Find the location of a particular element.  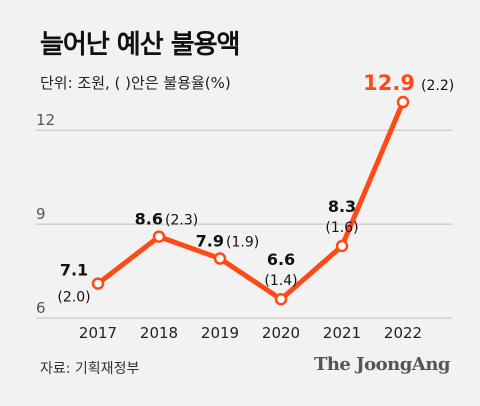

value-label-2020: 6.6 is located at coordinates (281, 259).